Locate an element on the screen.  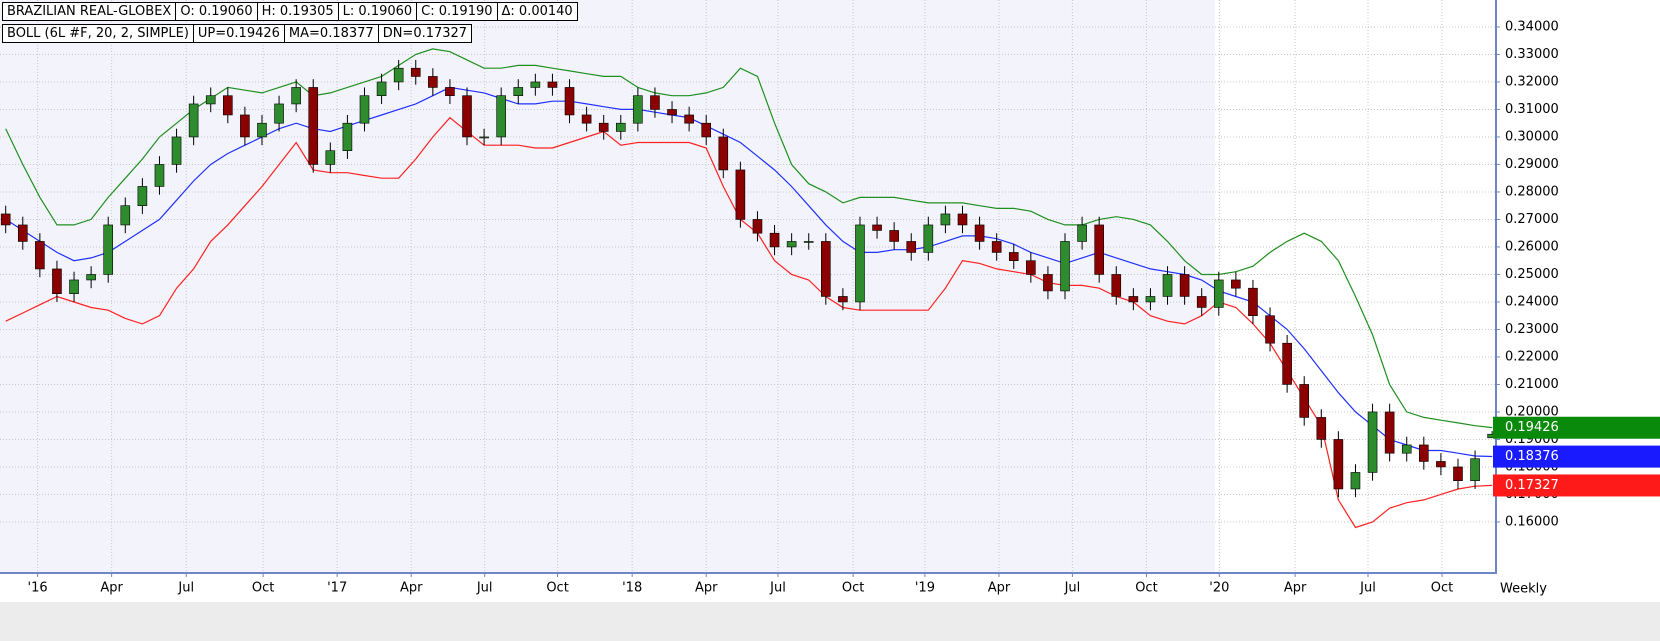
last-value-label: 0.18376 is located at coordinates (1532, 456).